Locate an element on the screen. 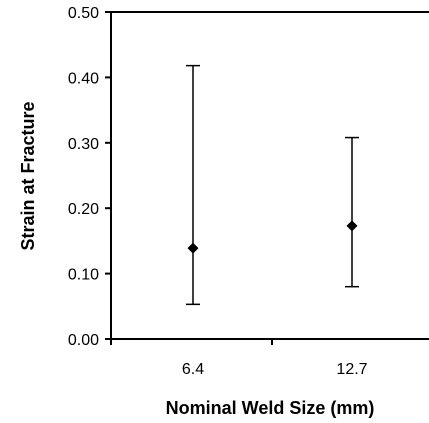 This screenshot has height=423, width=429. y-tick-label: 0.10 is located at coordinates (83, 275).